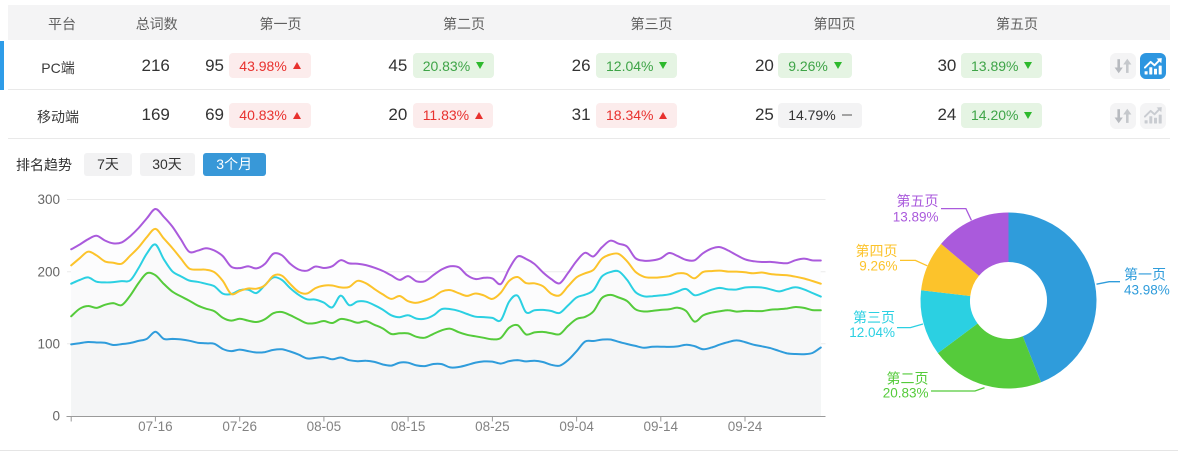 Image resolution: width=1178 pixels, height=454 pixels. Describe the element at coordinates (908, 378) in the screenshot. I see `svg-text: 第二页` at that location.